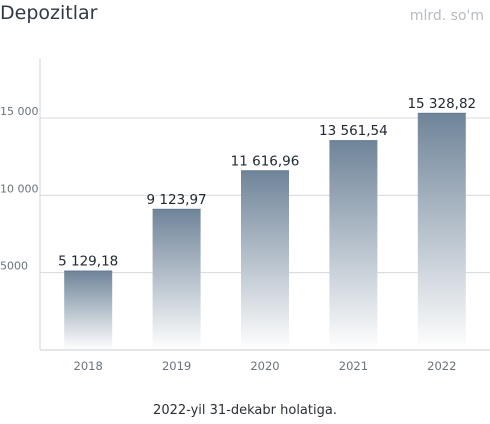  I want to click on x-tick-label-2020: 2020, so click(264, 366).